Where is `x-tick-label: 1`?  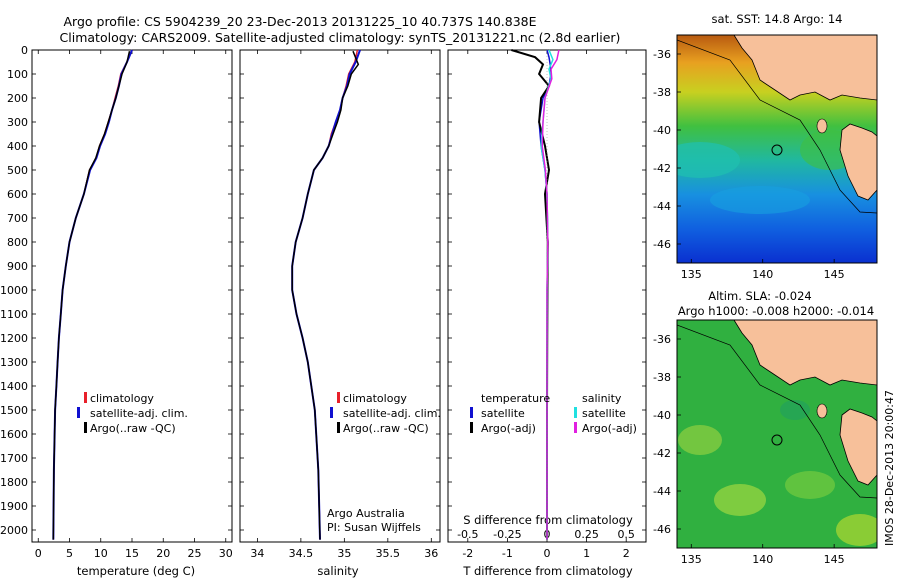 x-tick-label: 1 is located at coordinates (586, 553).